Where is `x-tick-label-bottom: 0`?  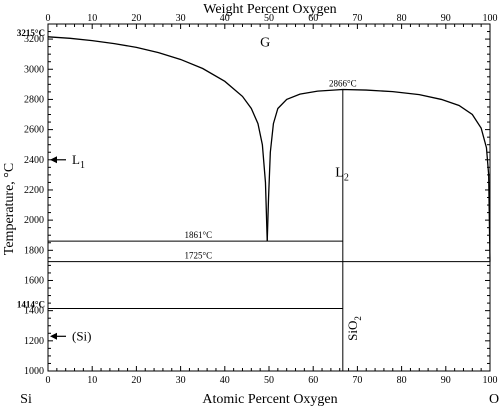 x-tick-label-bottom: 0 is located at coordinates (48, 380).